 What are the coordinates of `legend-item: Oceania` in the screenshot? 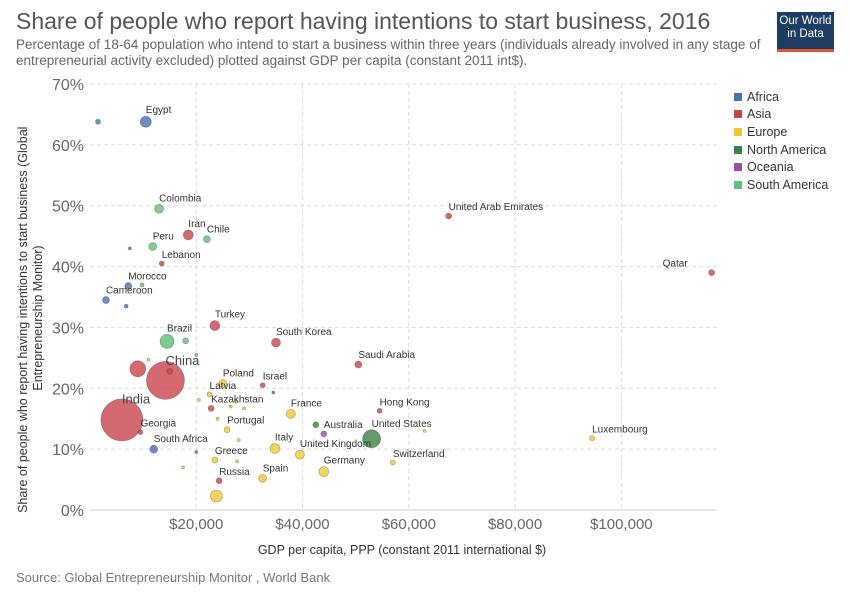 It's located at (781, 167).